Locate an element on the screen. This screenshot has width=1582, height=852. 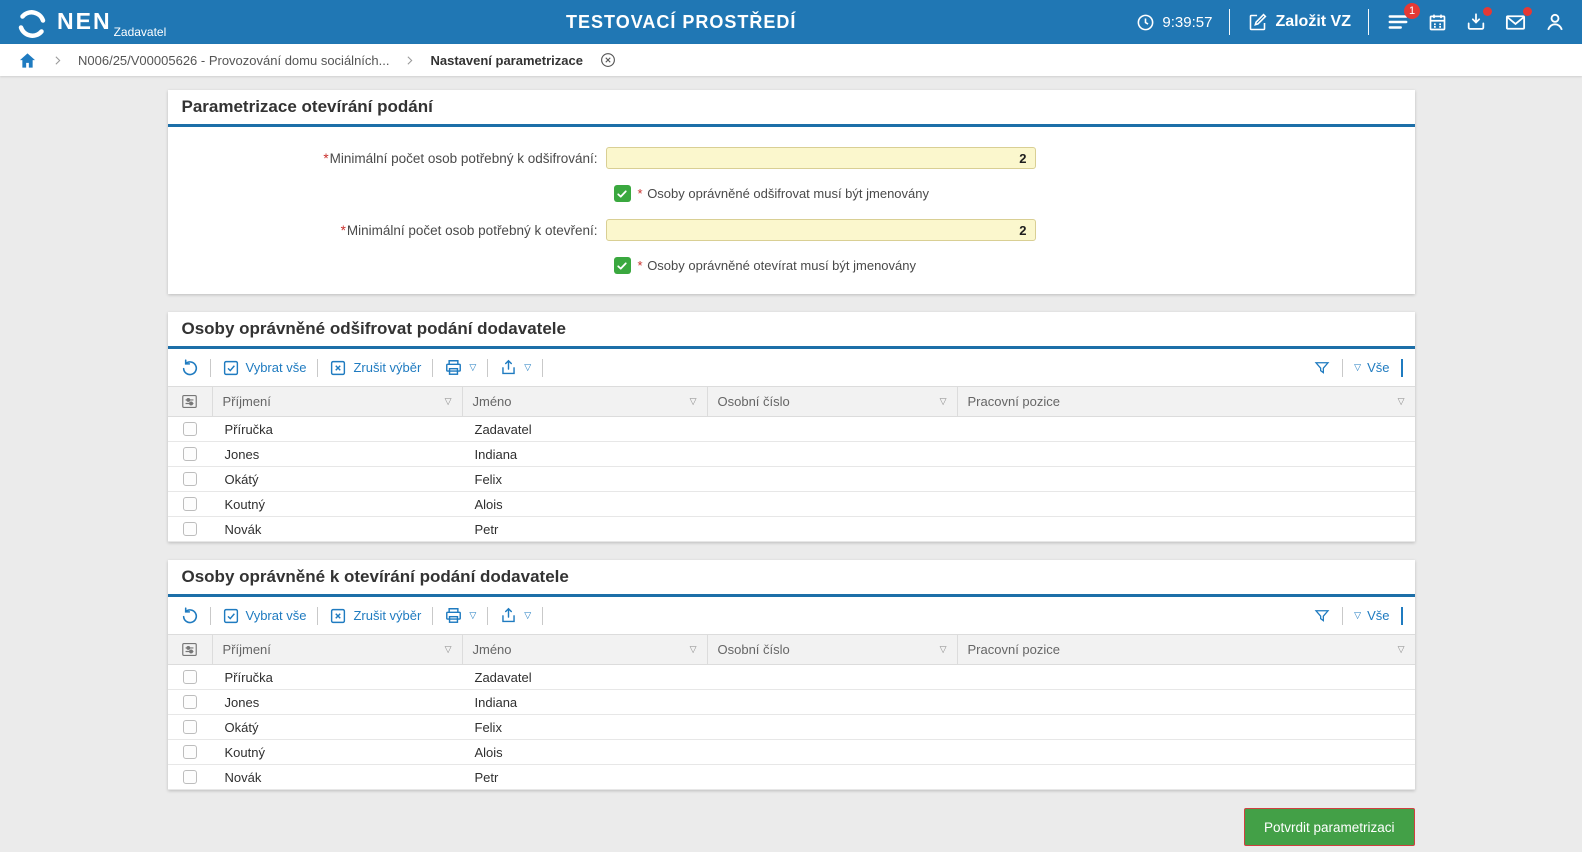
brand-block: NEN Zadavatel is located at coordinates (121, 22).